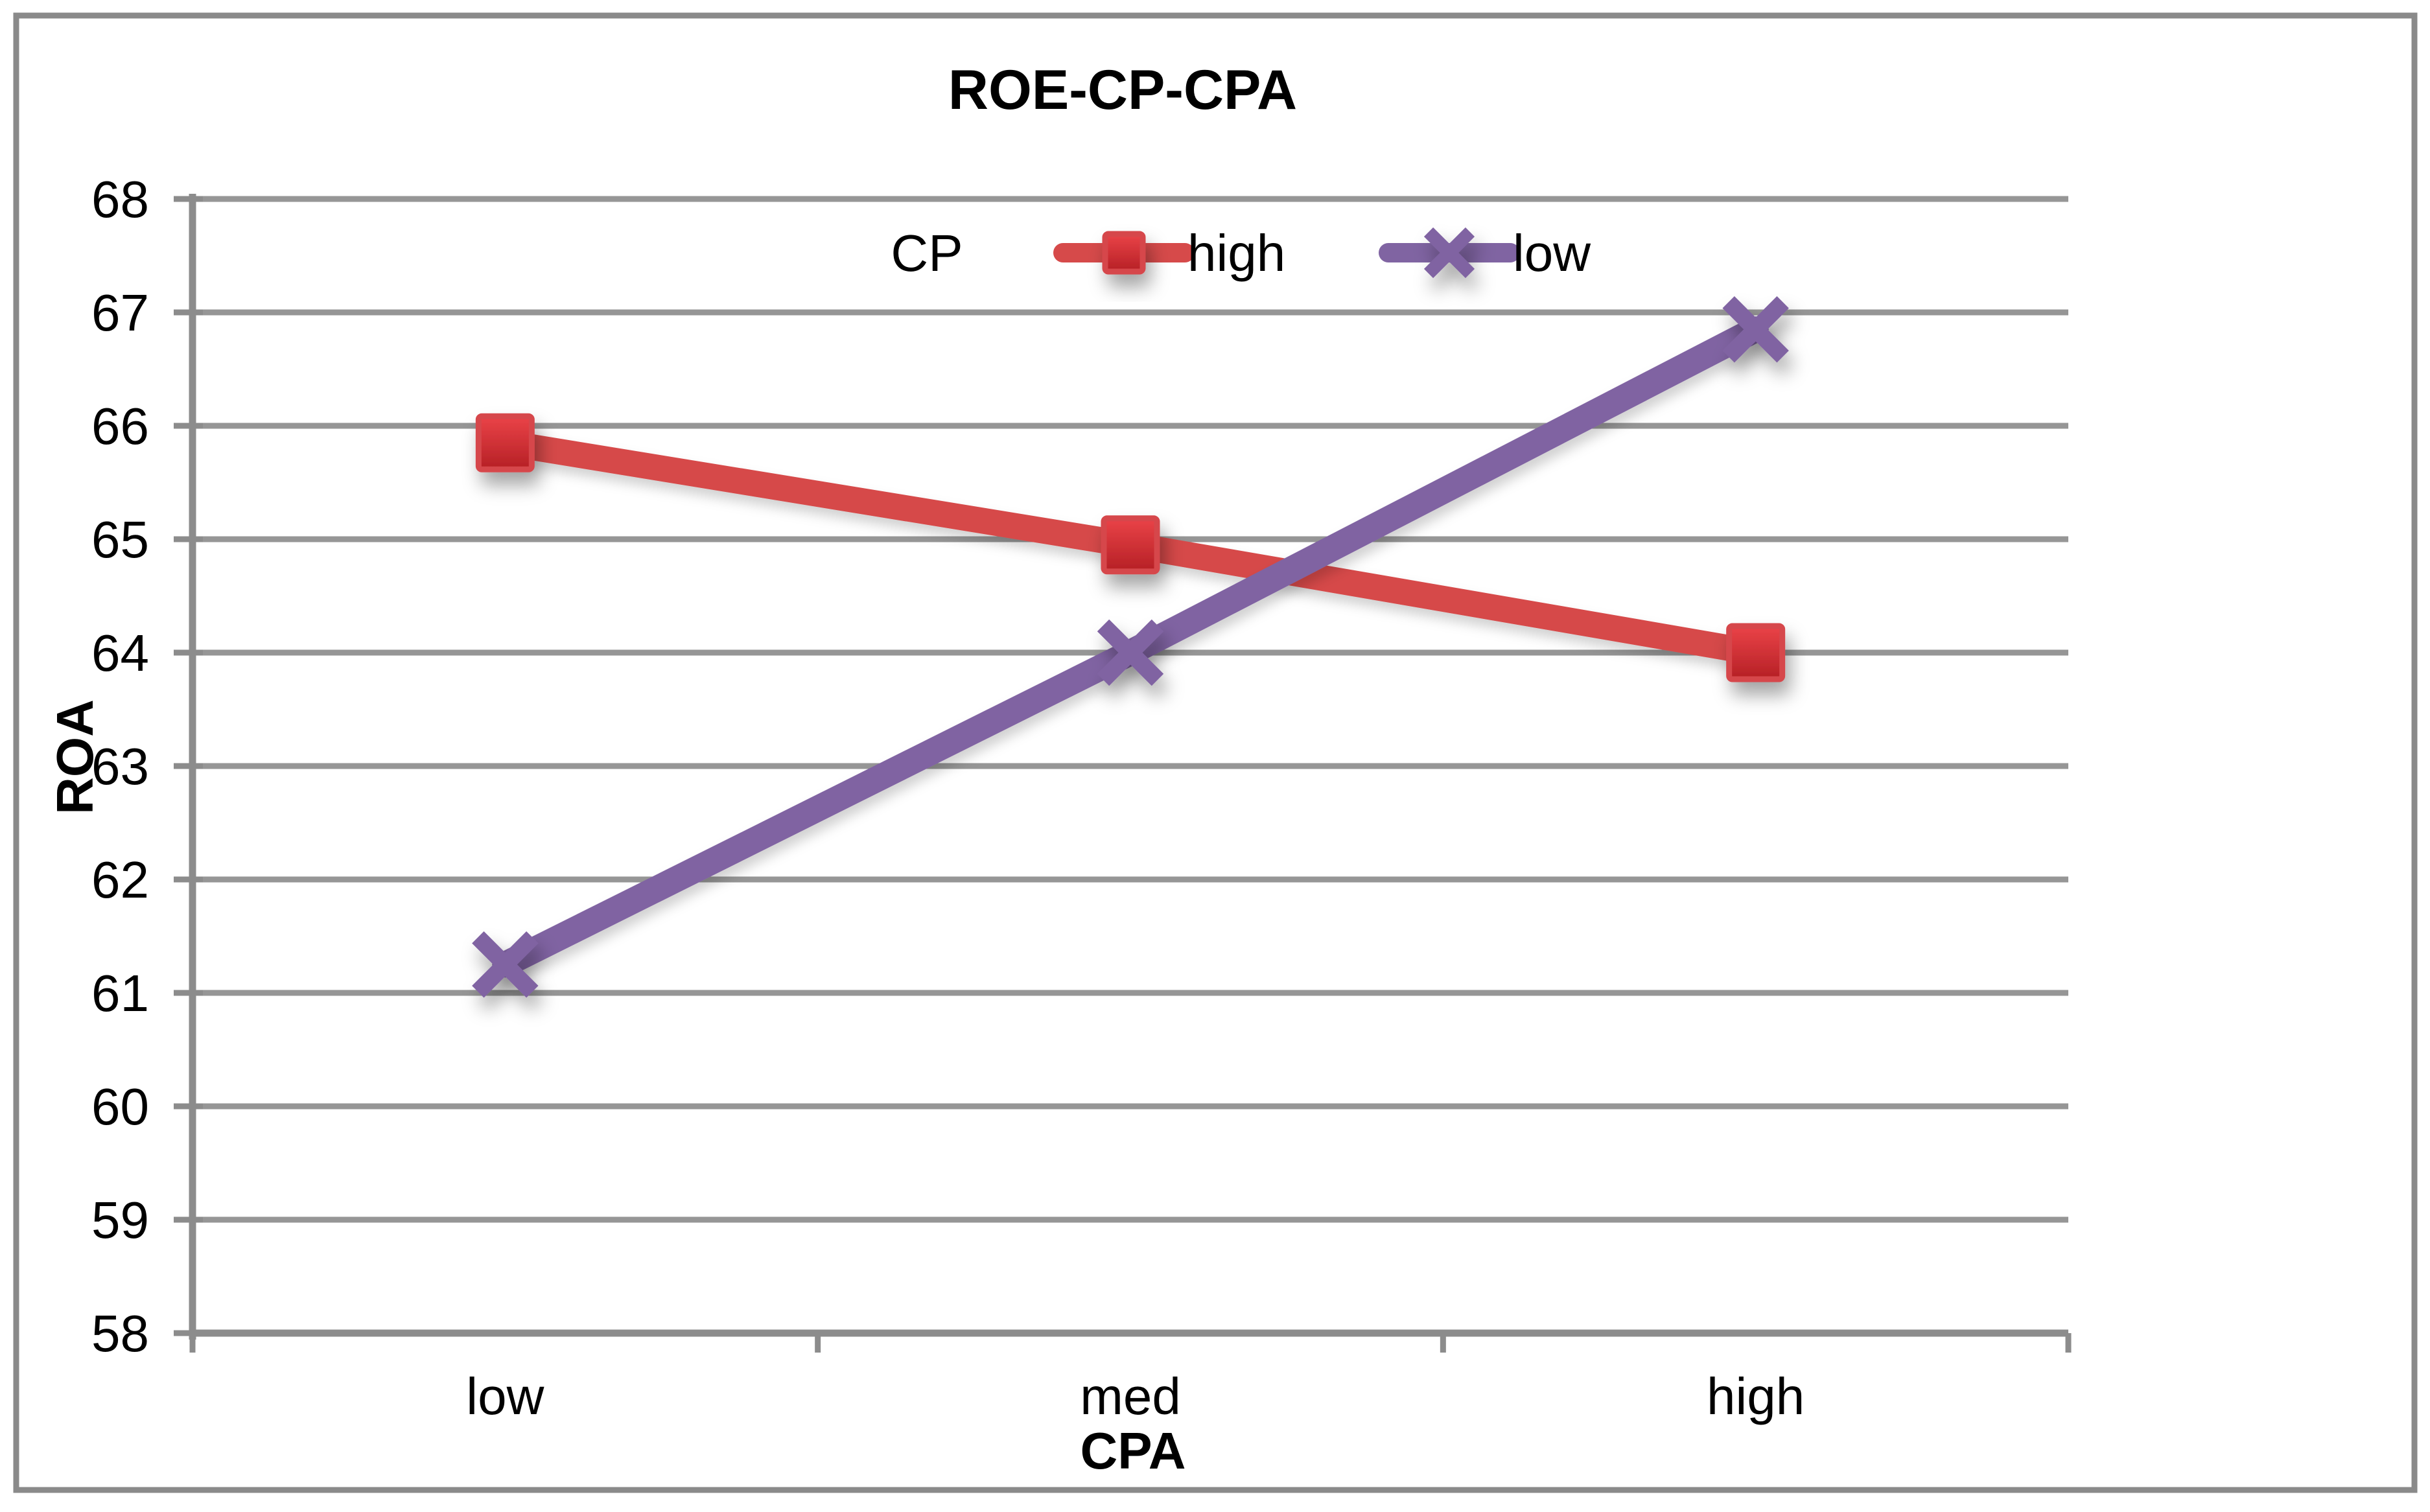 The height and width of the screenshot is (1512, 2430). What do you see at coordinates (120, 199) in the screenshot?
I see `y-tick-label: 68` at bounding box center [120, 199].